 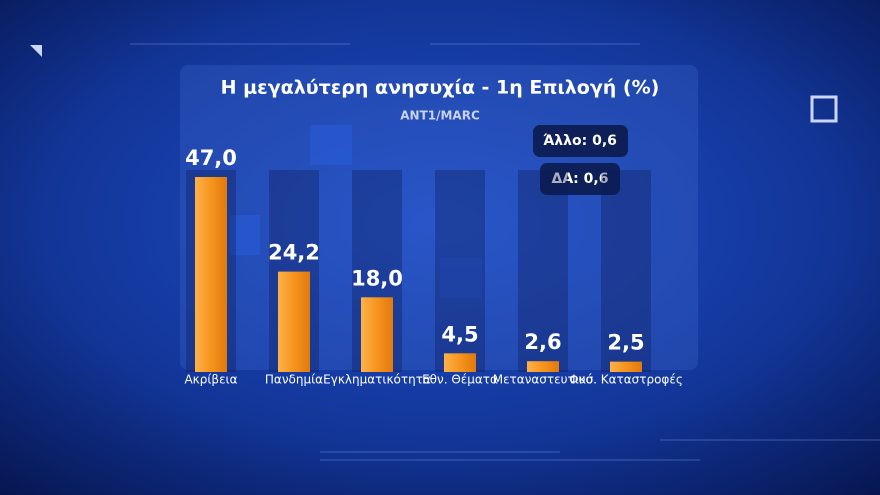 What do you see at coordinates (377, 278) in the screenshot?
I see `value-label: 18,0` at bounding box center [377, 278].